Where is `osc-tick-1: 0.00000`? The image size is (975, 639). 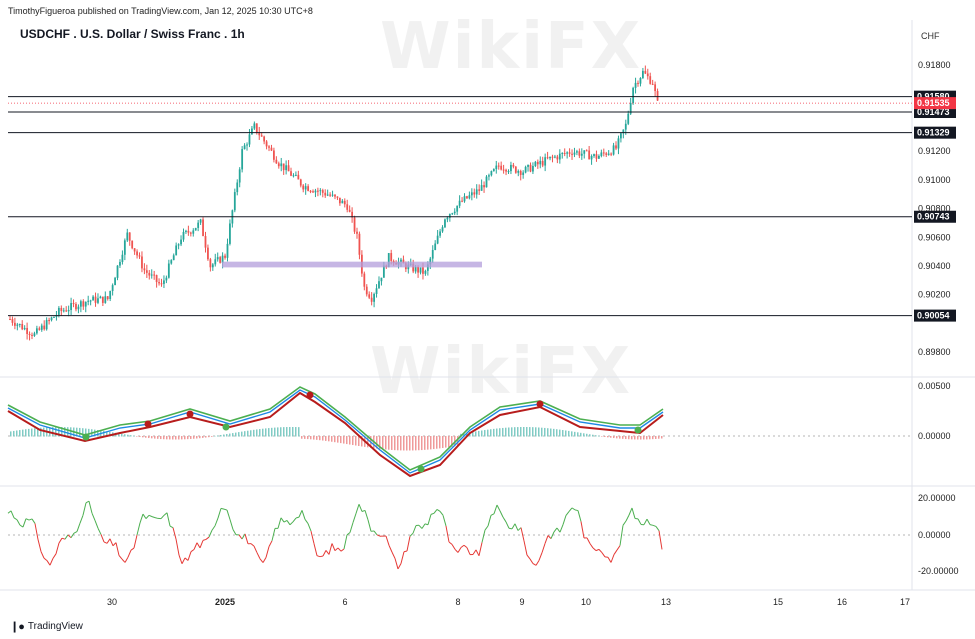 osc-tick-1: 0.00000 is located at coordinates (934, 535).